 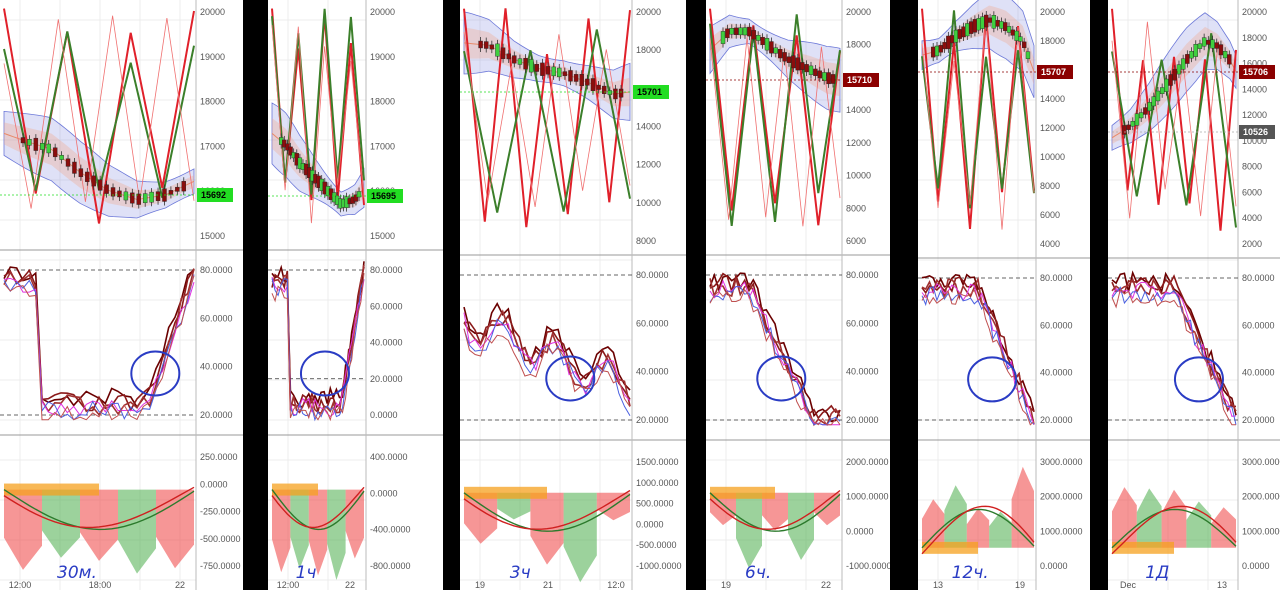 What do you see at coordinates (655, 504) in the screenshot?
I see `macd-tick-label: 500.0000` at bounding box center [655, 504].